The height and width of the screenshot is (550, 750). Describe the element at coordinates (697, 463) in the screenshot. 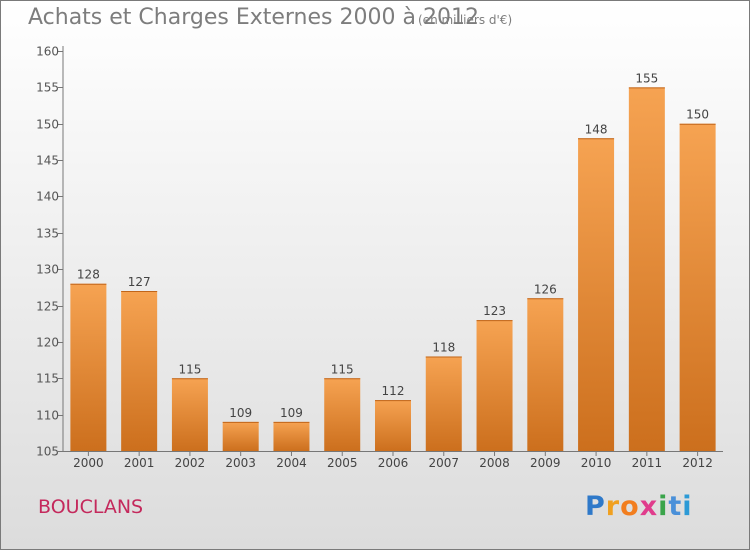

I see `x-tick-label: 2012` at that location.